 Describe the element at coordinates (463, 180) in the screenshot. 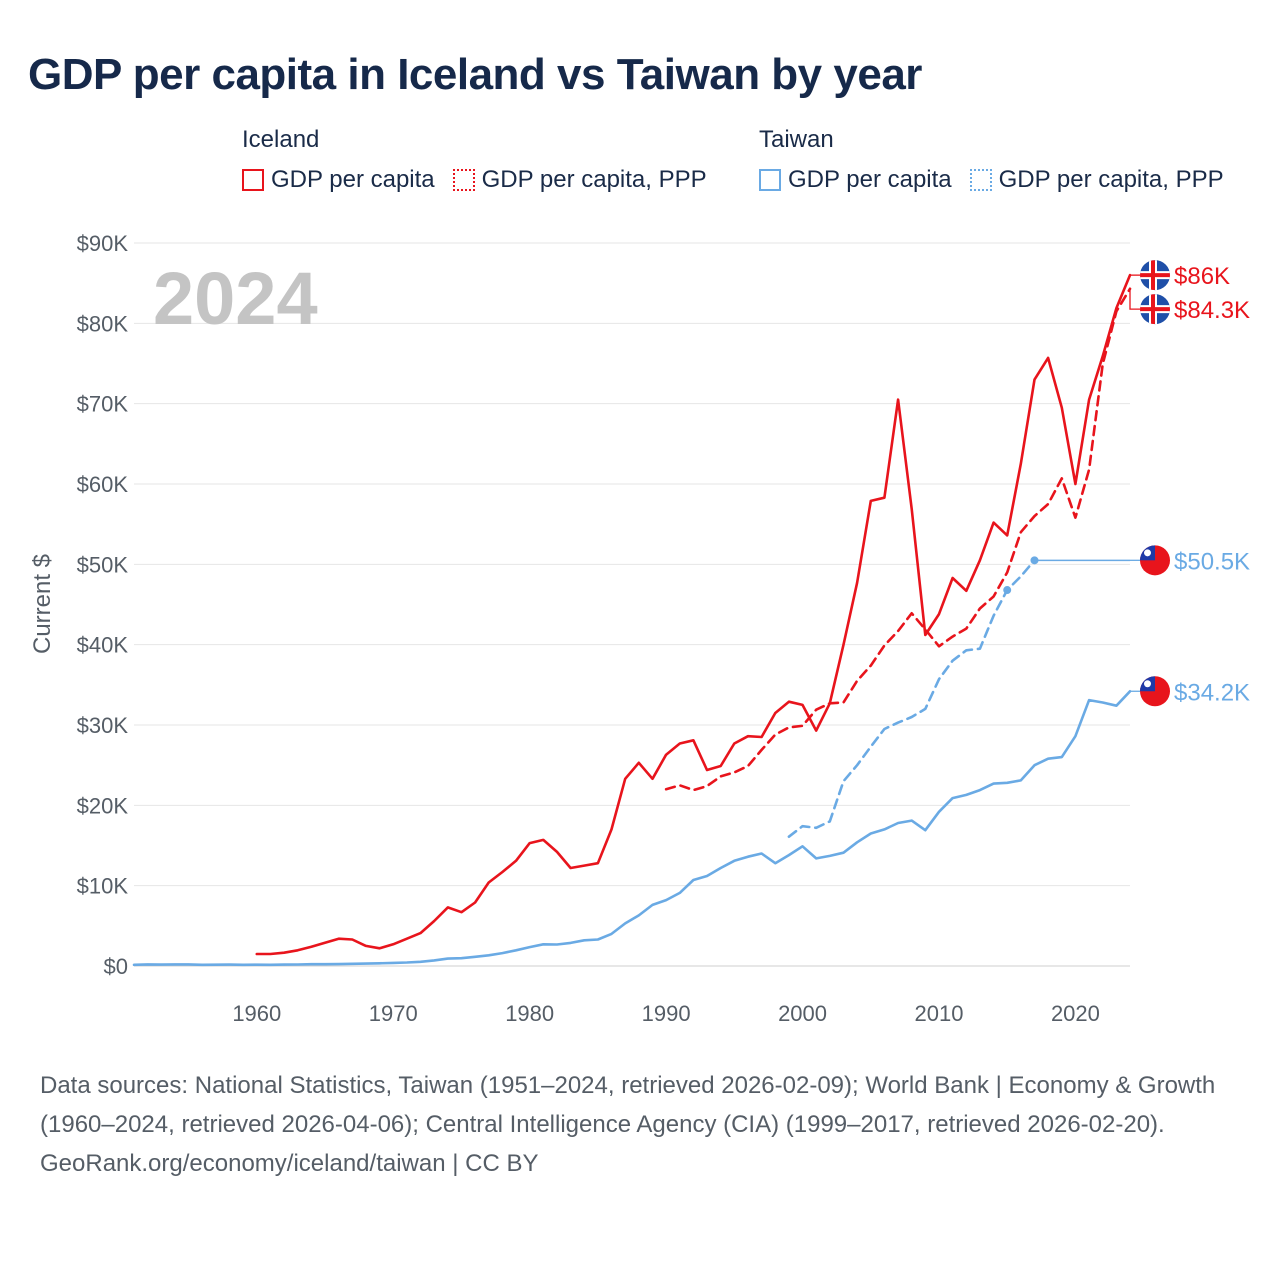

I see `legend-swatch-dotted-red` at that location.